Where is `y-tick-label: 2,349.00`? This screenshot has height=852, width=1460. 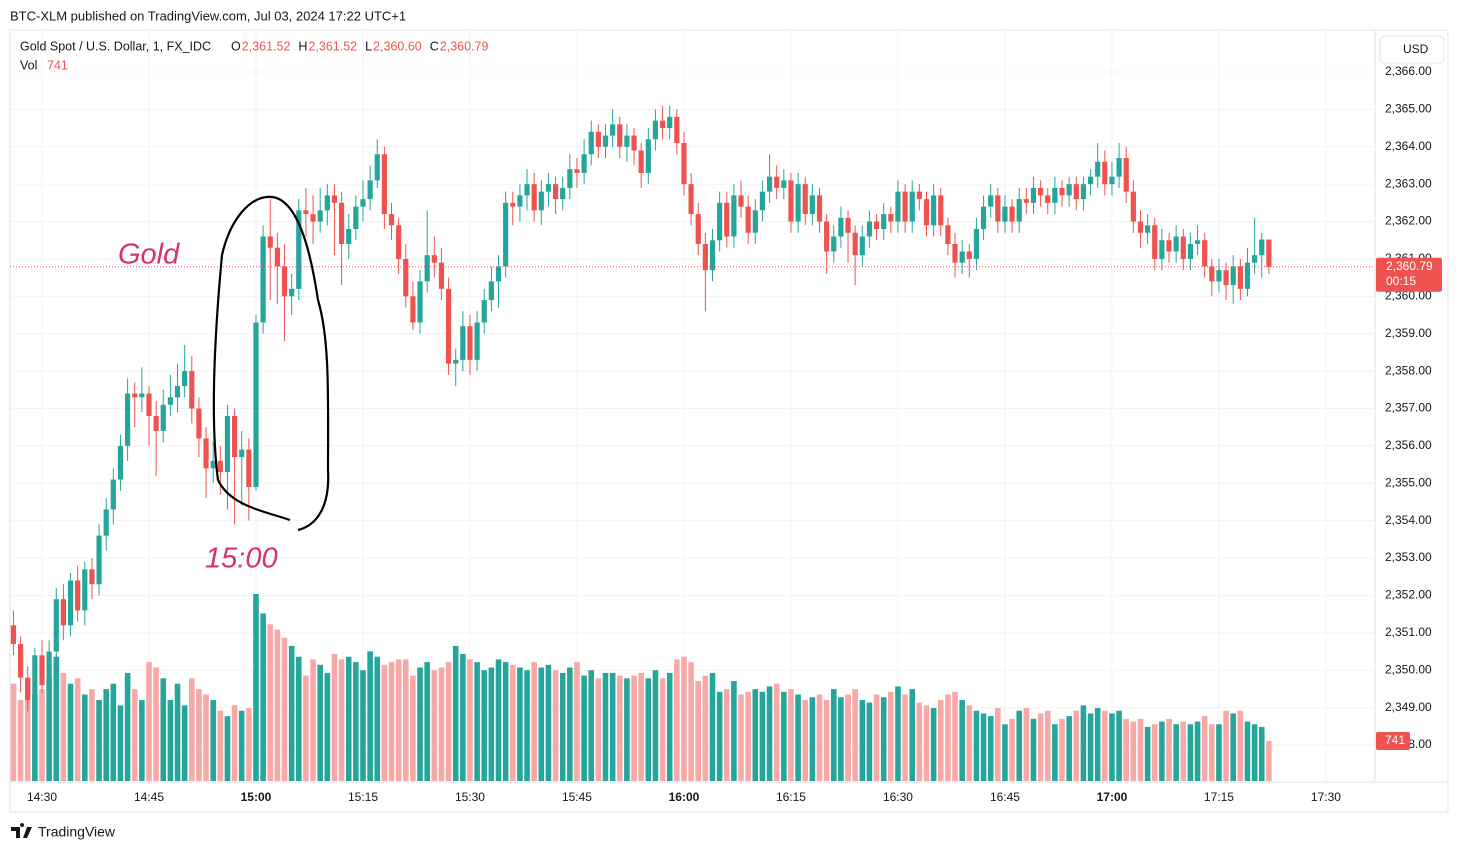 y-tick-label: 2,349.00 is located at coordinates (1408, 707).